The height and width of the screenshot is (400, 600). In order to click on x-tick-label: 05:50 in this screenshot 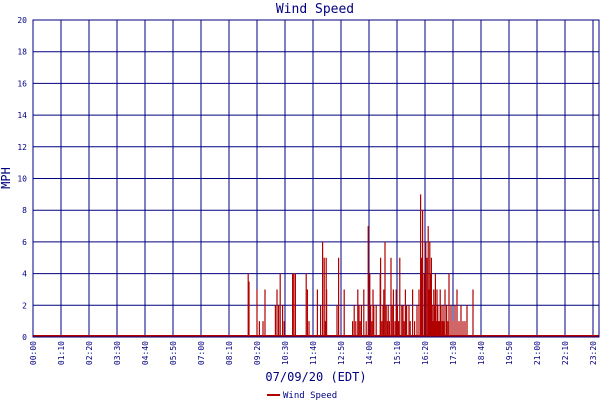, I will do `click(173, 353)`.